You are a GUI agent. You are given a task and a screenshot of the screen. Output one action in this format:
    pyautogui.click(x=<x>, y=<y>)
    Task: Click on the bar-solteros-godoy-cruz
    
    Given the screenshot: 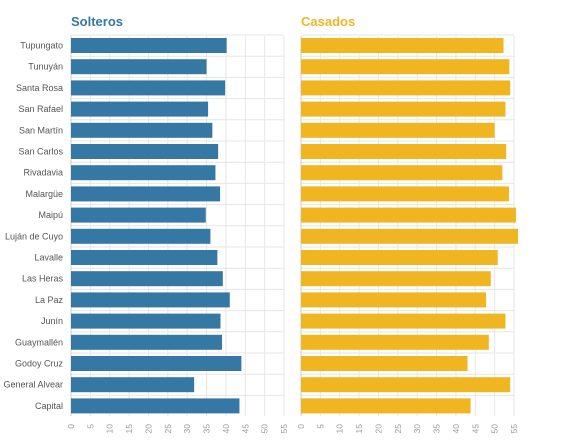 What is the action you would take?
    pyautogui.click(x=156, y=363)
    